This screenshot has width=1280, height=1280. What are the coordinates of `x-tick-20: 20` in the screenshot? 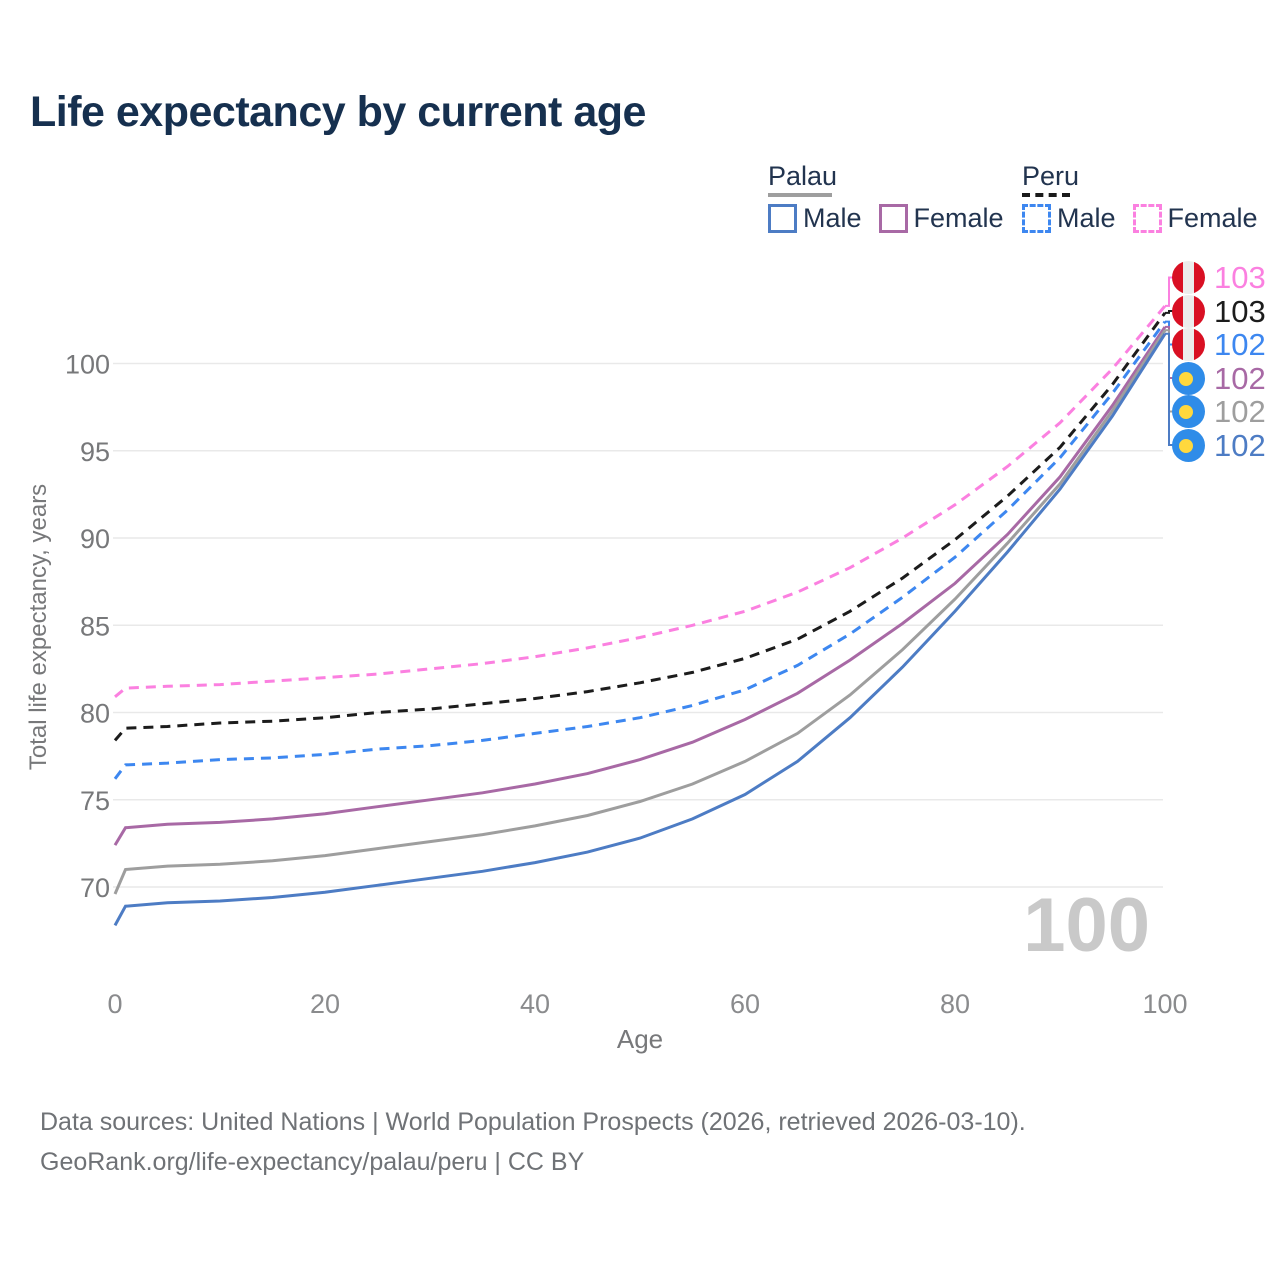 It's located at (325, 1004).